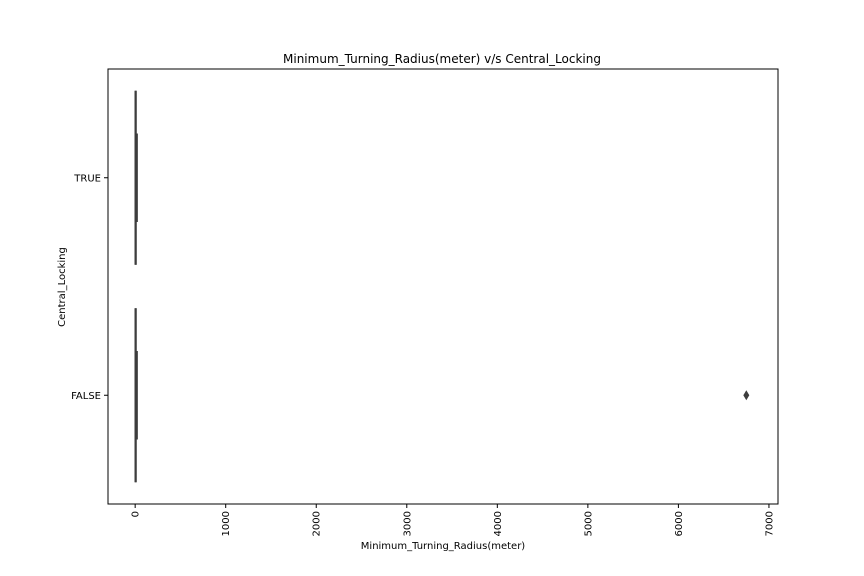  Describe the element at coordinates (89, 287) in the screenshot. I see `y-axis: TRUE FALSE` at that location.